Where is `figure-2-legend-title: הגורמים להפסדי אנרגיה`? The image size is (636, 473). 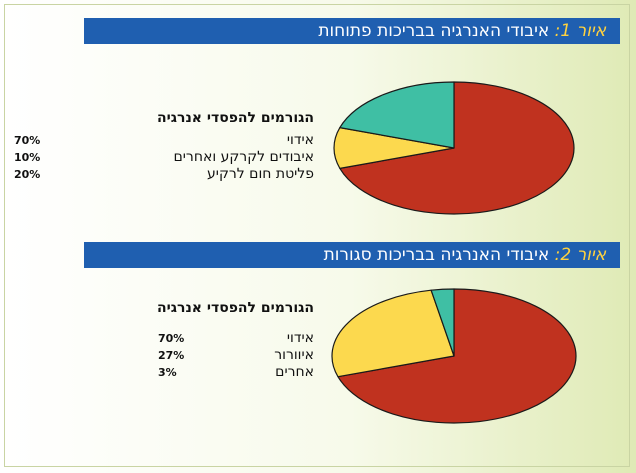
figure-2-legend-title: הגורמים להפסדי אנרגיה is located at coordinates (235, 308).